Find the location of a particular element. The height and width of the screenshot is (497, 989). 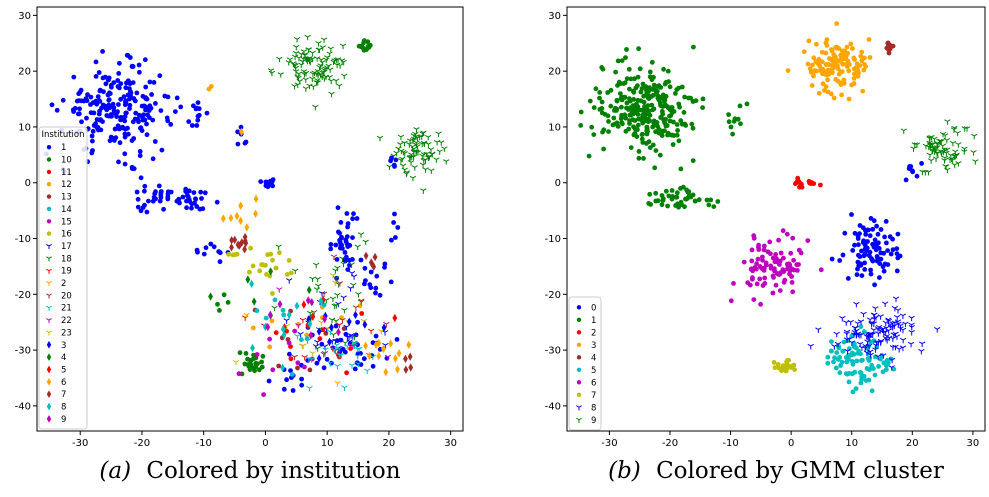

legend-label: 4 is located at coordinates (593, 358).